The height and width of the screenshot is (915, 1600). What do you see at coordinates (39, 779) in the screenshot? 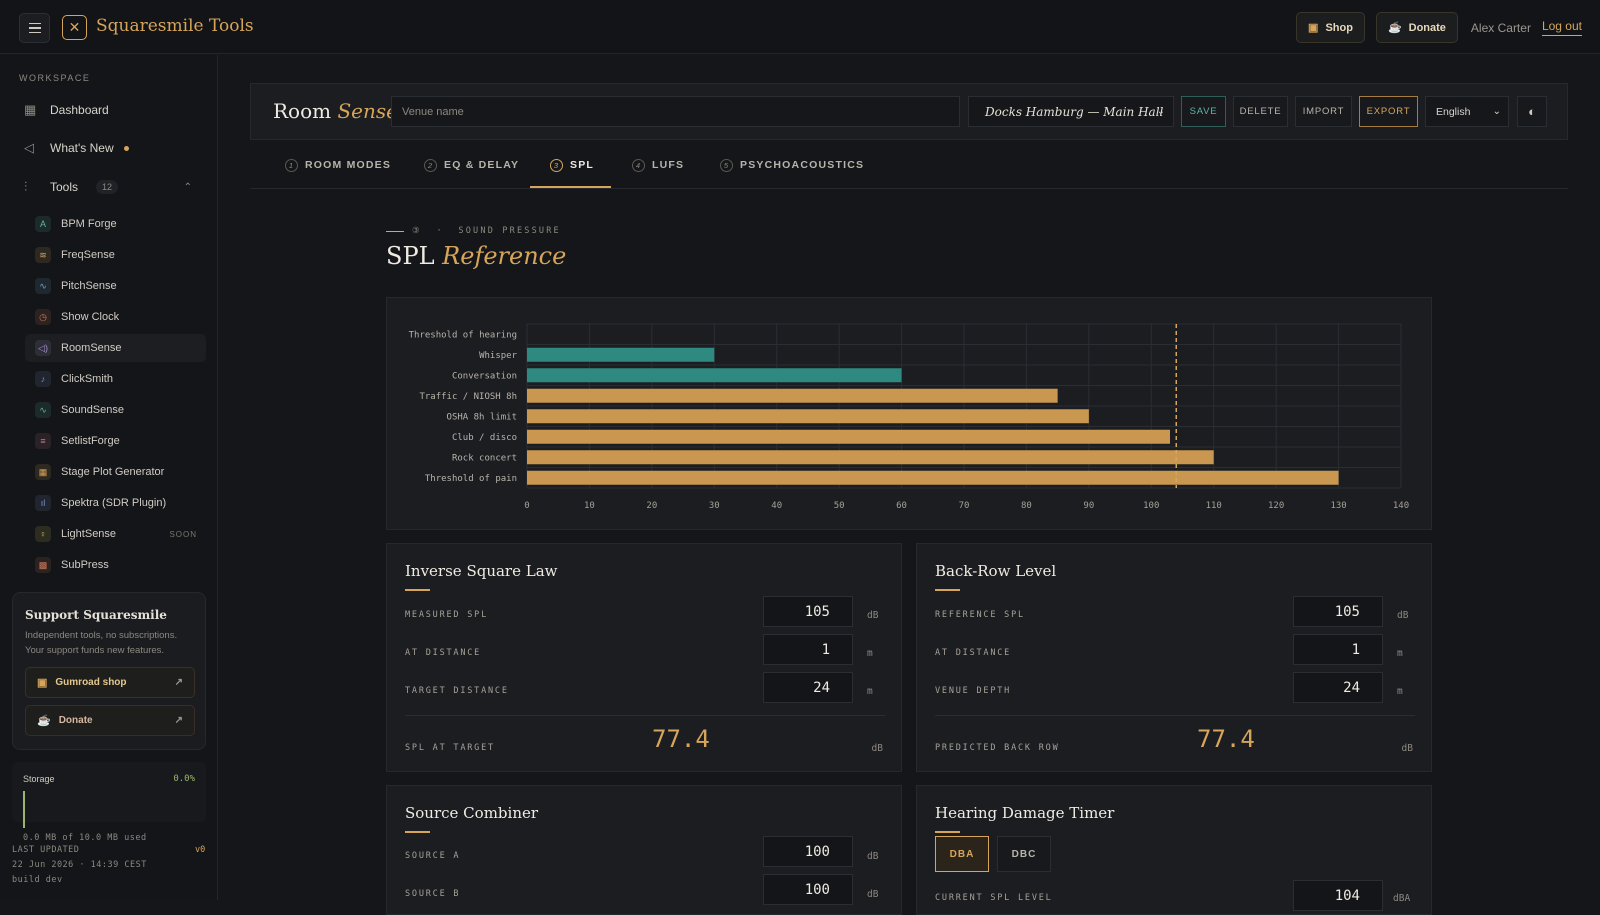
I see `storage-label: Storage` at bounding box center [39, 779].